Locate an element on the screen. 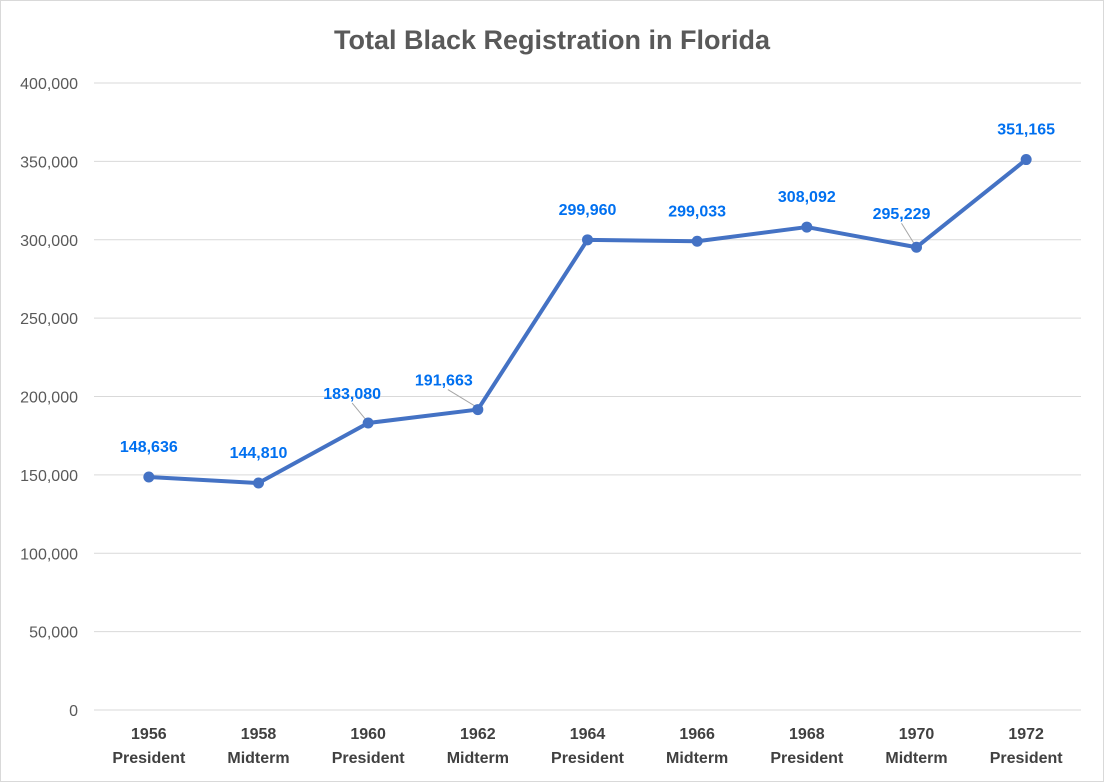  label-leaders is located at coordinates (633, 321).